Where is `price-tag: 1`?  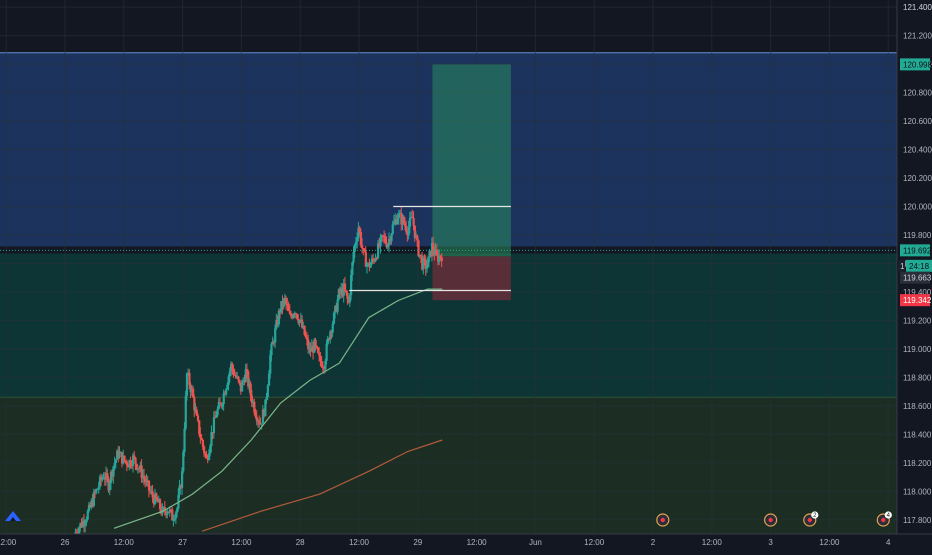
price-tag: 1 is located at coordinates (902, 266).